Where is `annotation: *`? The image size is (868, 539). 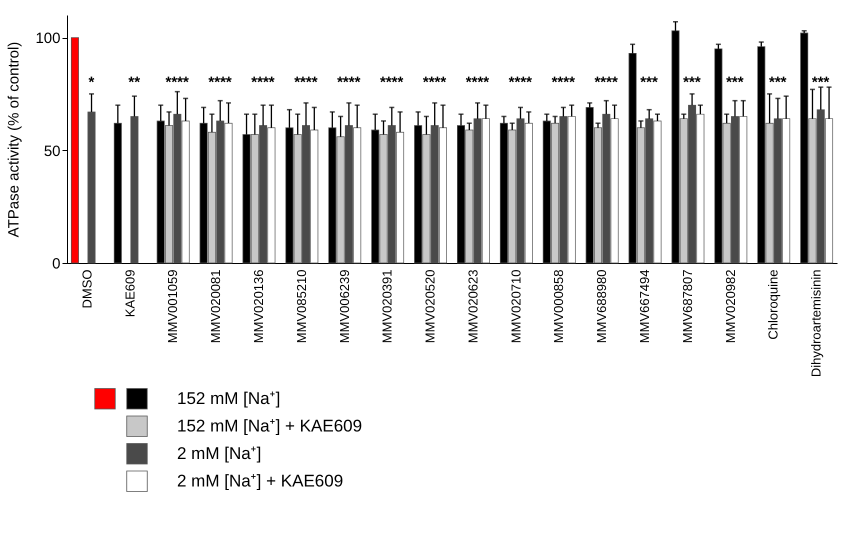
annotation: * is located at coordinates (91, 82).